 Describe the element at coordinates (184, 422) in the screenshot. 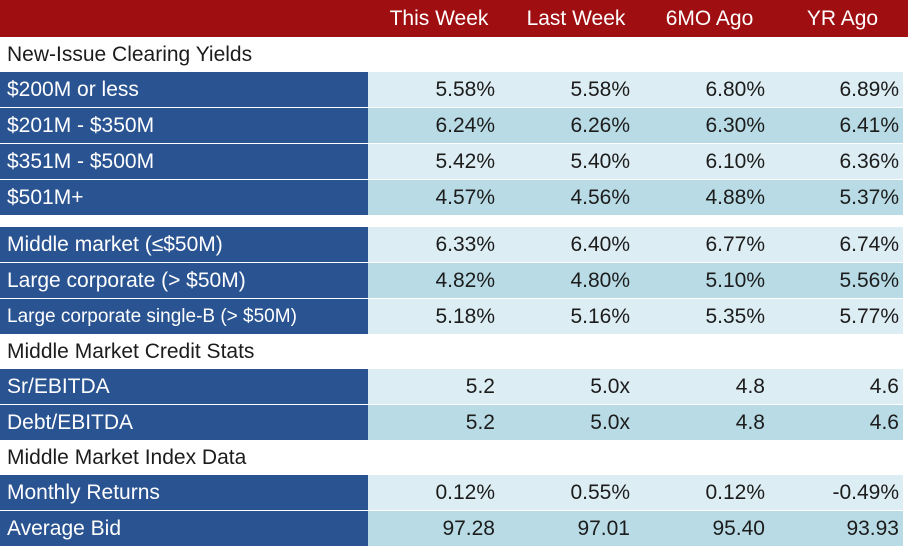

I see `row-label: Debt/EBITDA` at that location.